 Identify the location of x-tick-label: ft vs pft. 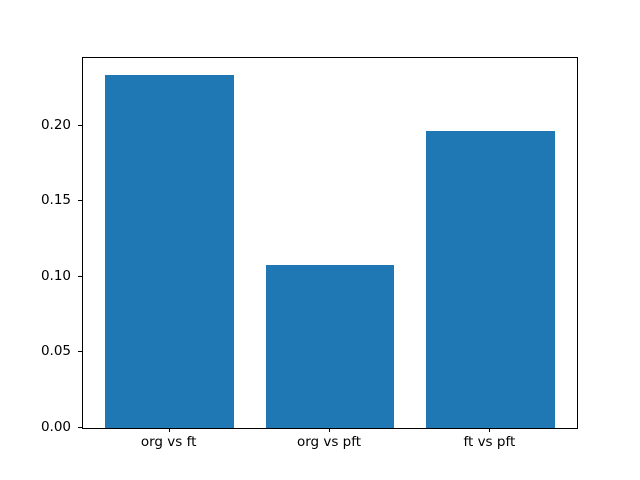
(489, 442).